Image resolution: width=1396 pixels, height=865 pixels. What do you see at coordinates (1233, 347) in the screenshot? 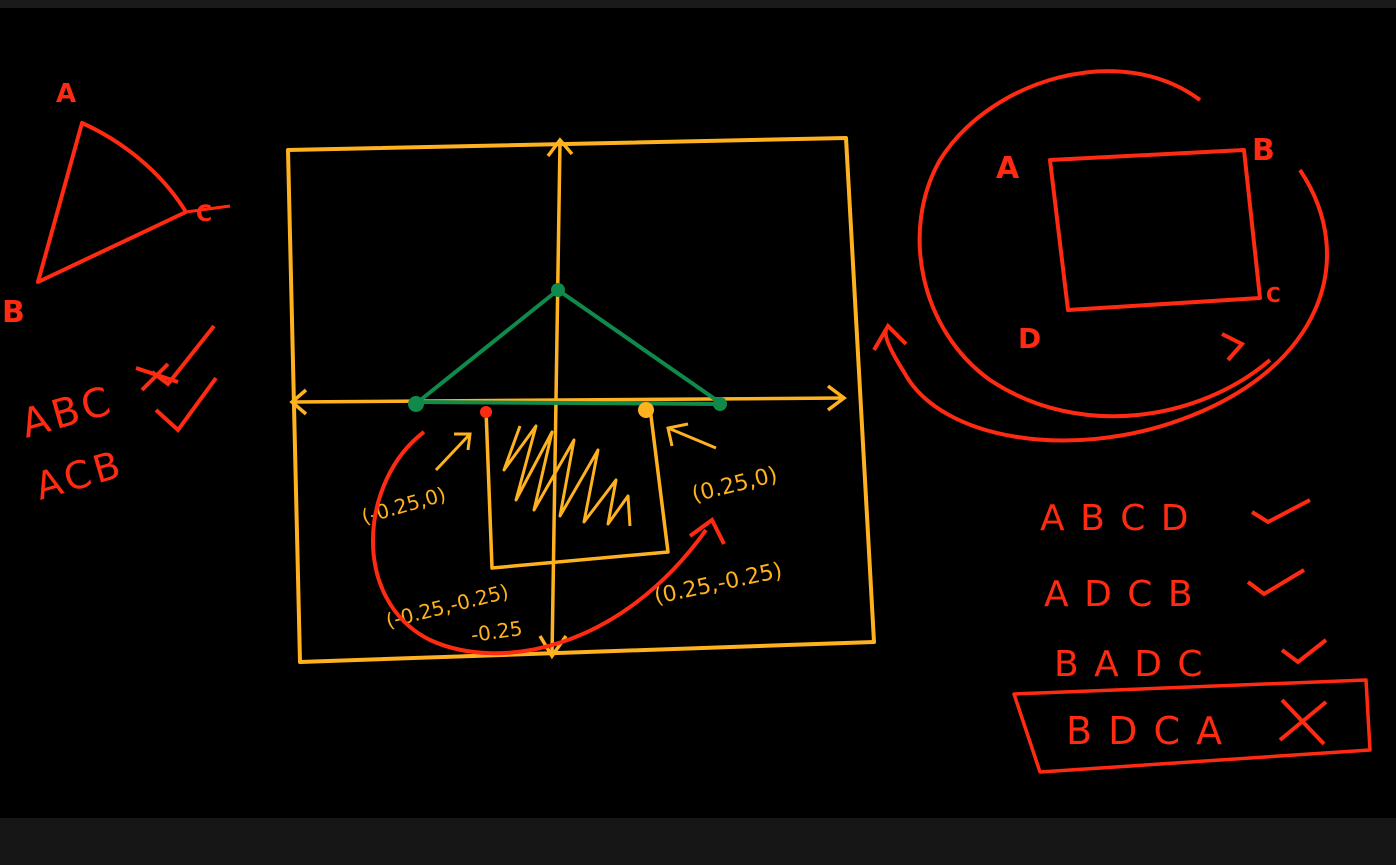
I see `inner-arrow-head-right` at bounding box center [1233, 347].